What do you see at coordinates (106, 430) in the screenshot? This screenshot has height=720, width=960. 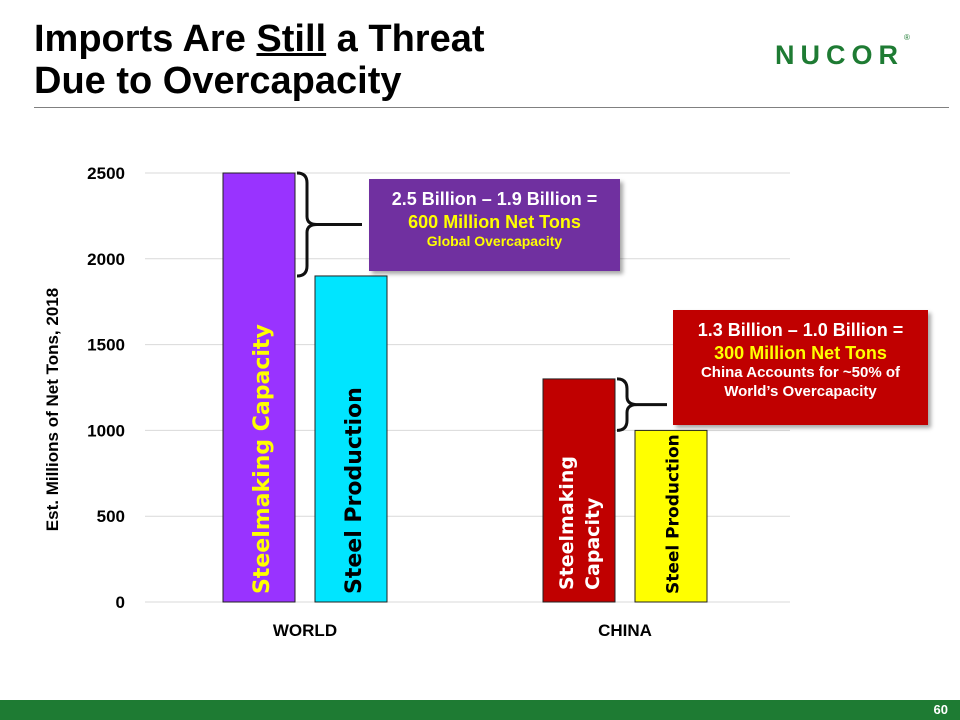 I see `y-tick-label-1000: 1000` at bounding box center [106, 430].